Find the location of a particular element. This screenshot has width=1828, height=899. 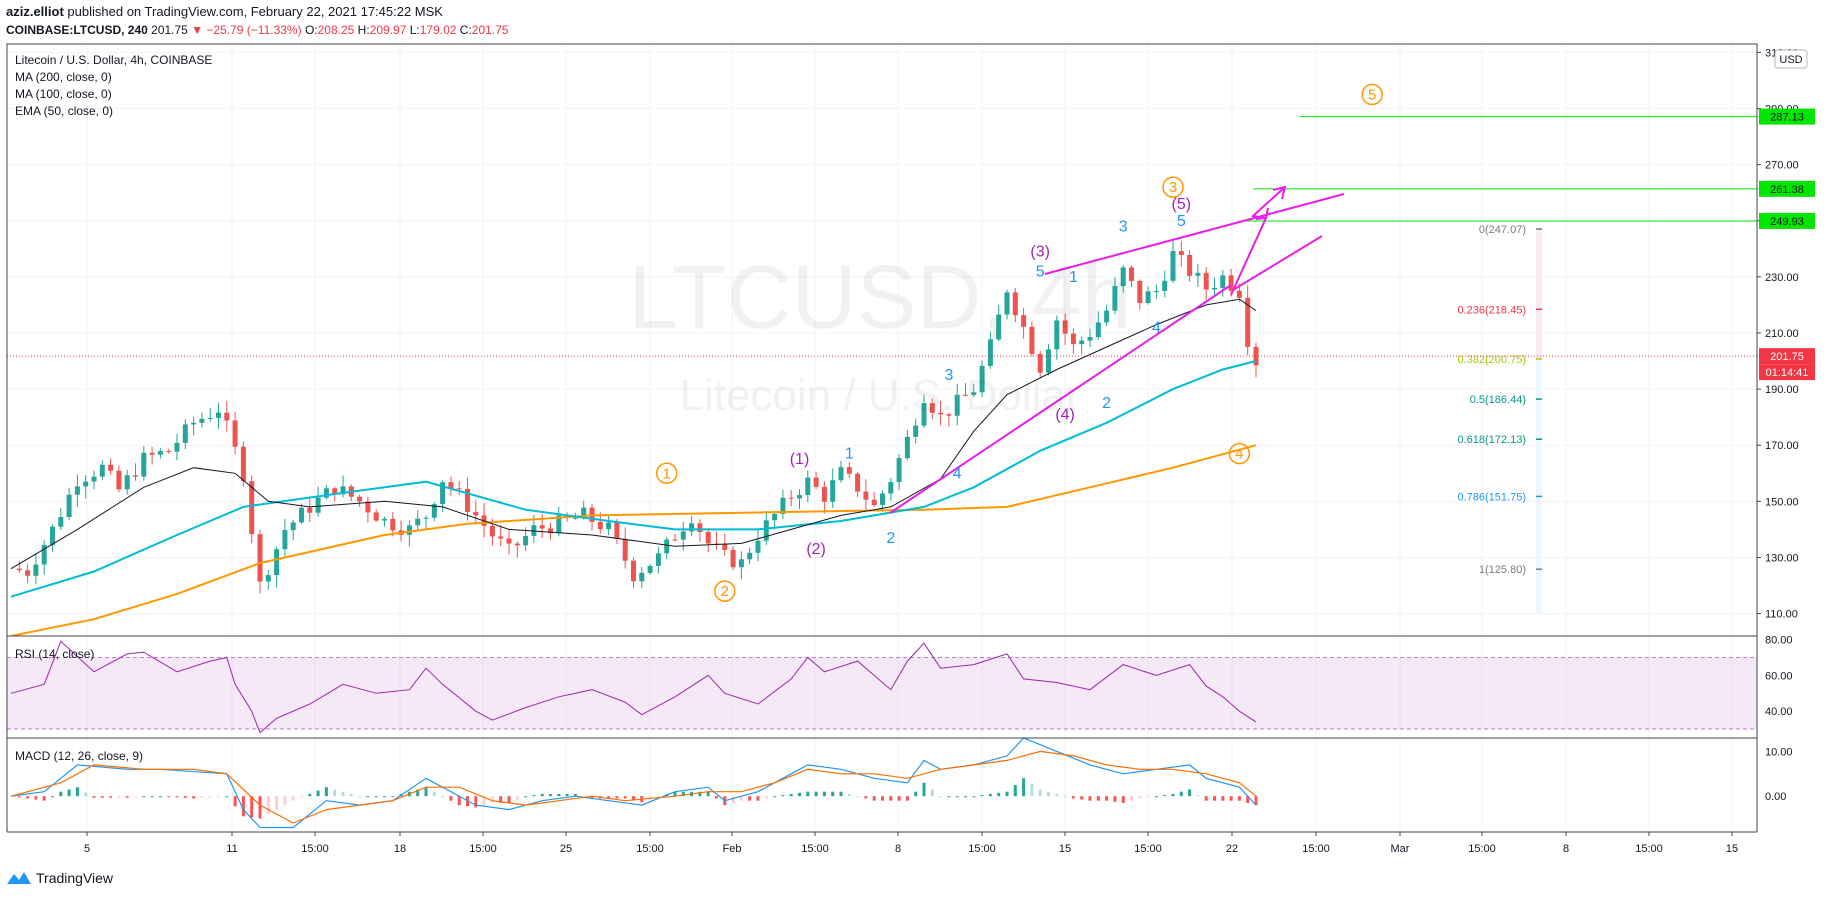

legend-ma200: MA (200, close, 0) is located at coordinates (63, 77).